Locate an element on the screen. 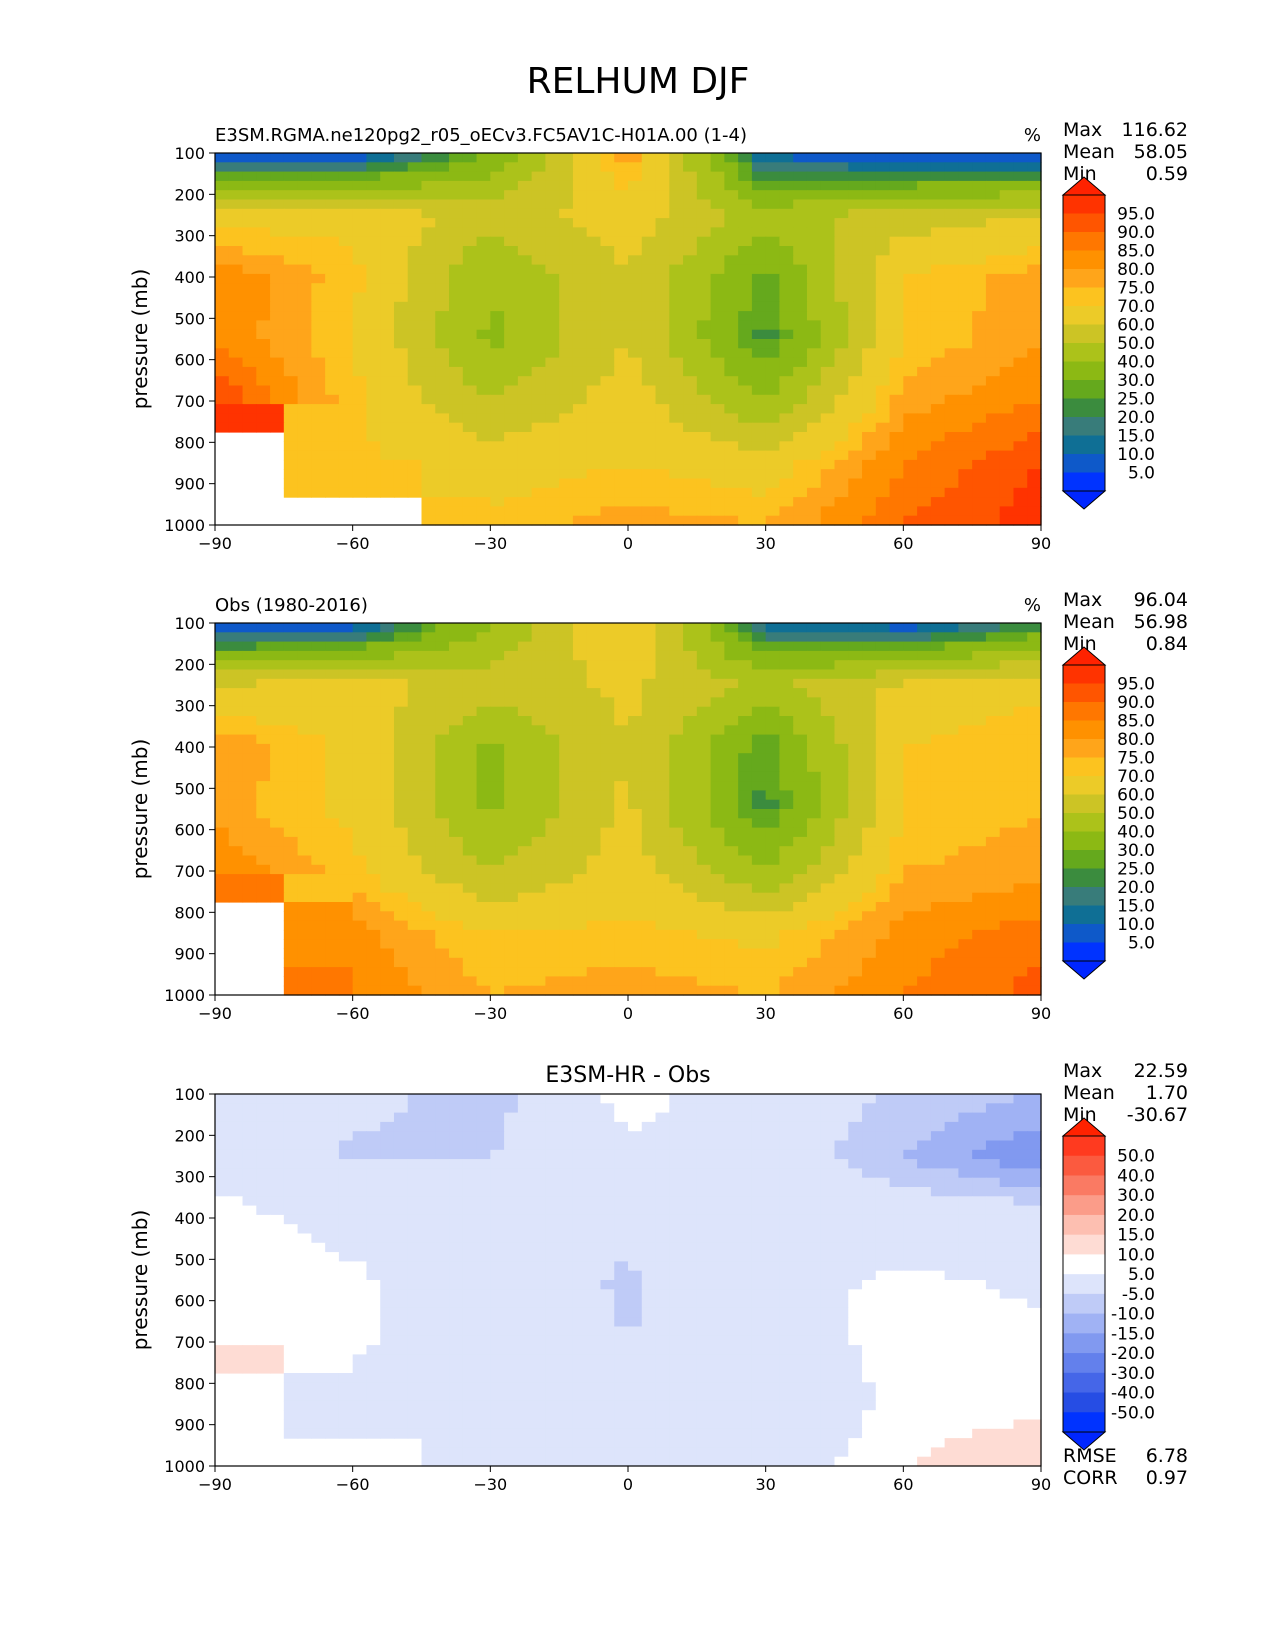 This screenshot has height=1650, width=1275. y-tick-label: 900 is located at coordinates (189, 484).